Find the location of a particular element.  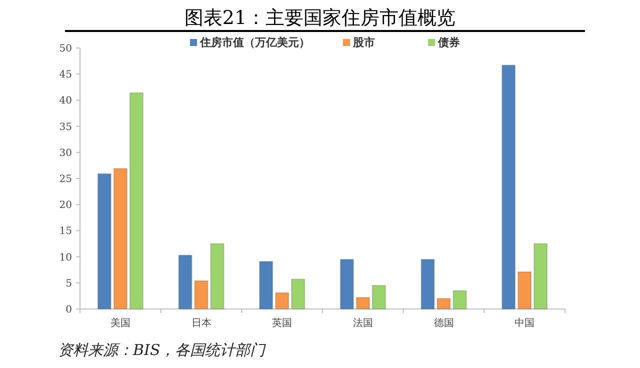

title: 图表21：主要国家住房市值概览 is located at coordinates (320, 18).